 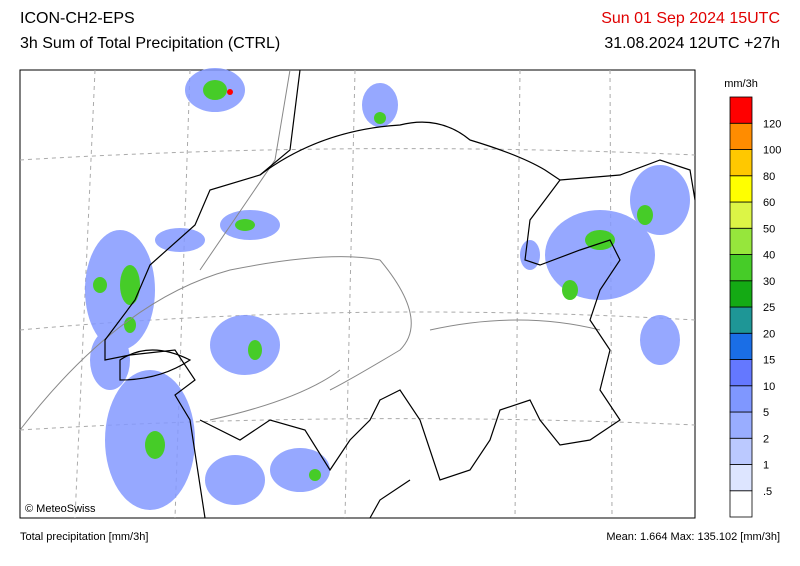 I want to click on legend-label: 10, so click(x=769, y=387).